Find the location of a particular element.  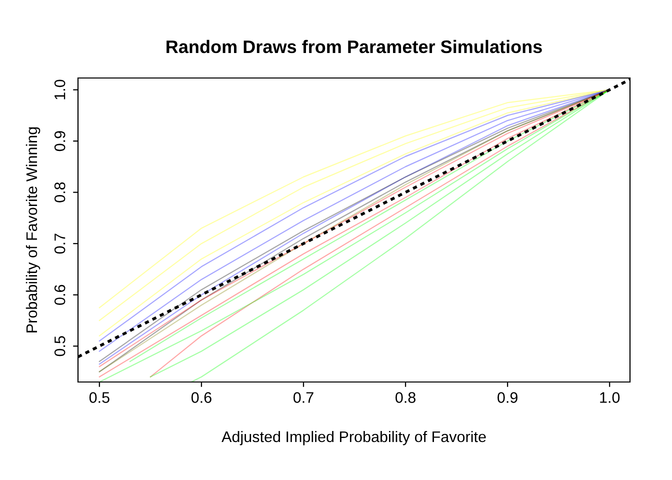

y-axis-title: Probability of Favorite Winning is located at coordinates (33, 229).